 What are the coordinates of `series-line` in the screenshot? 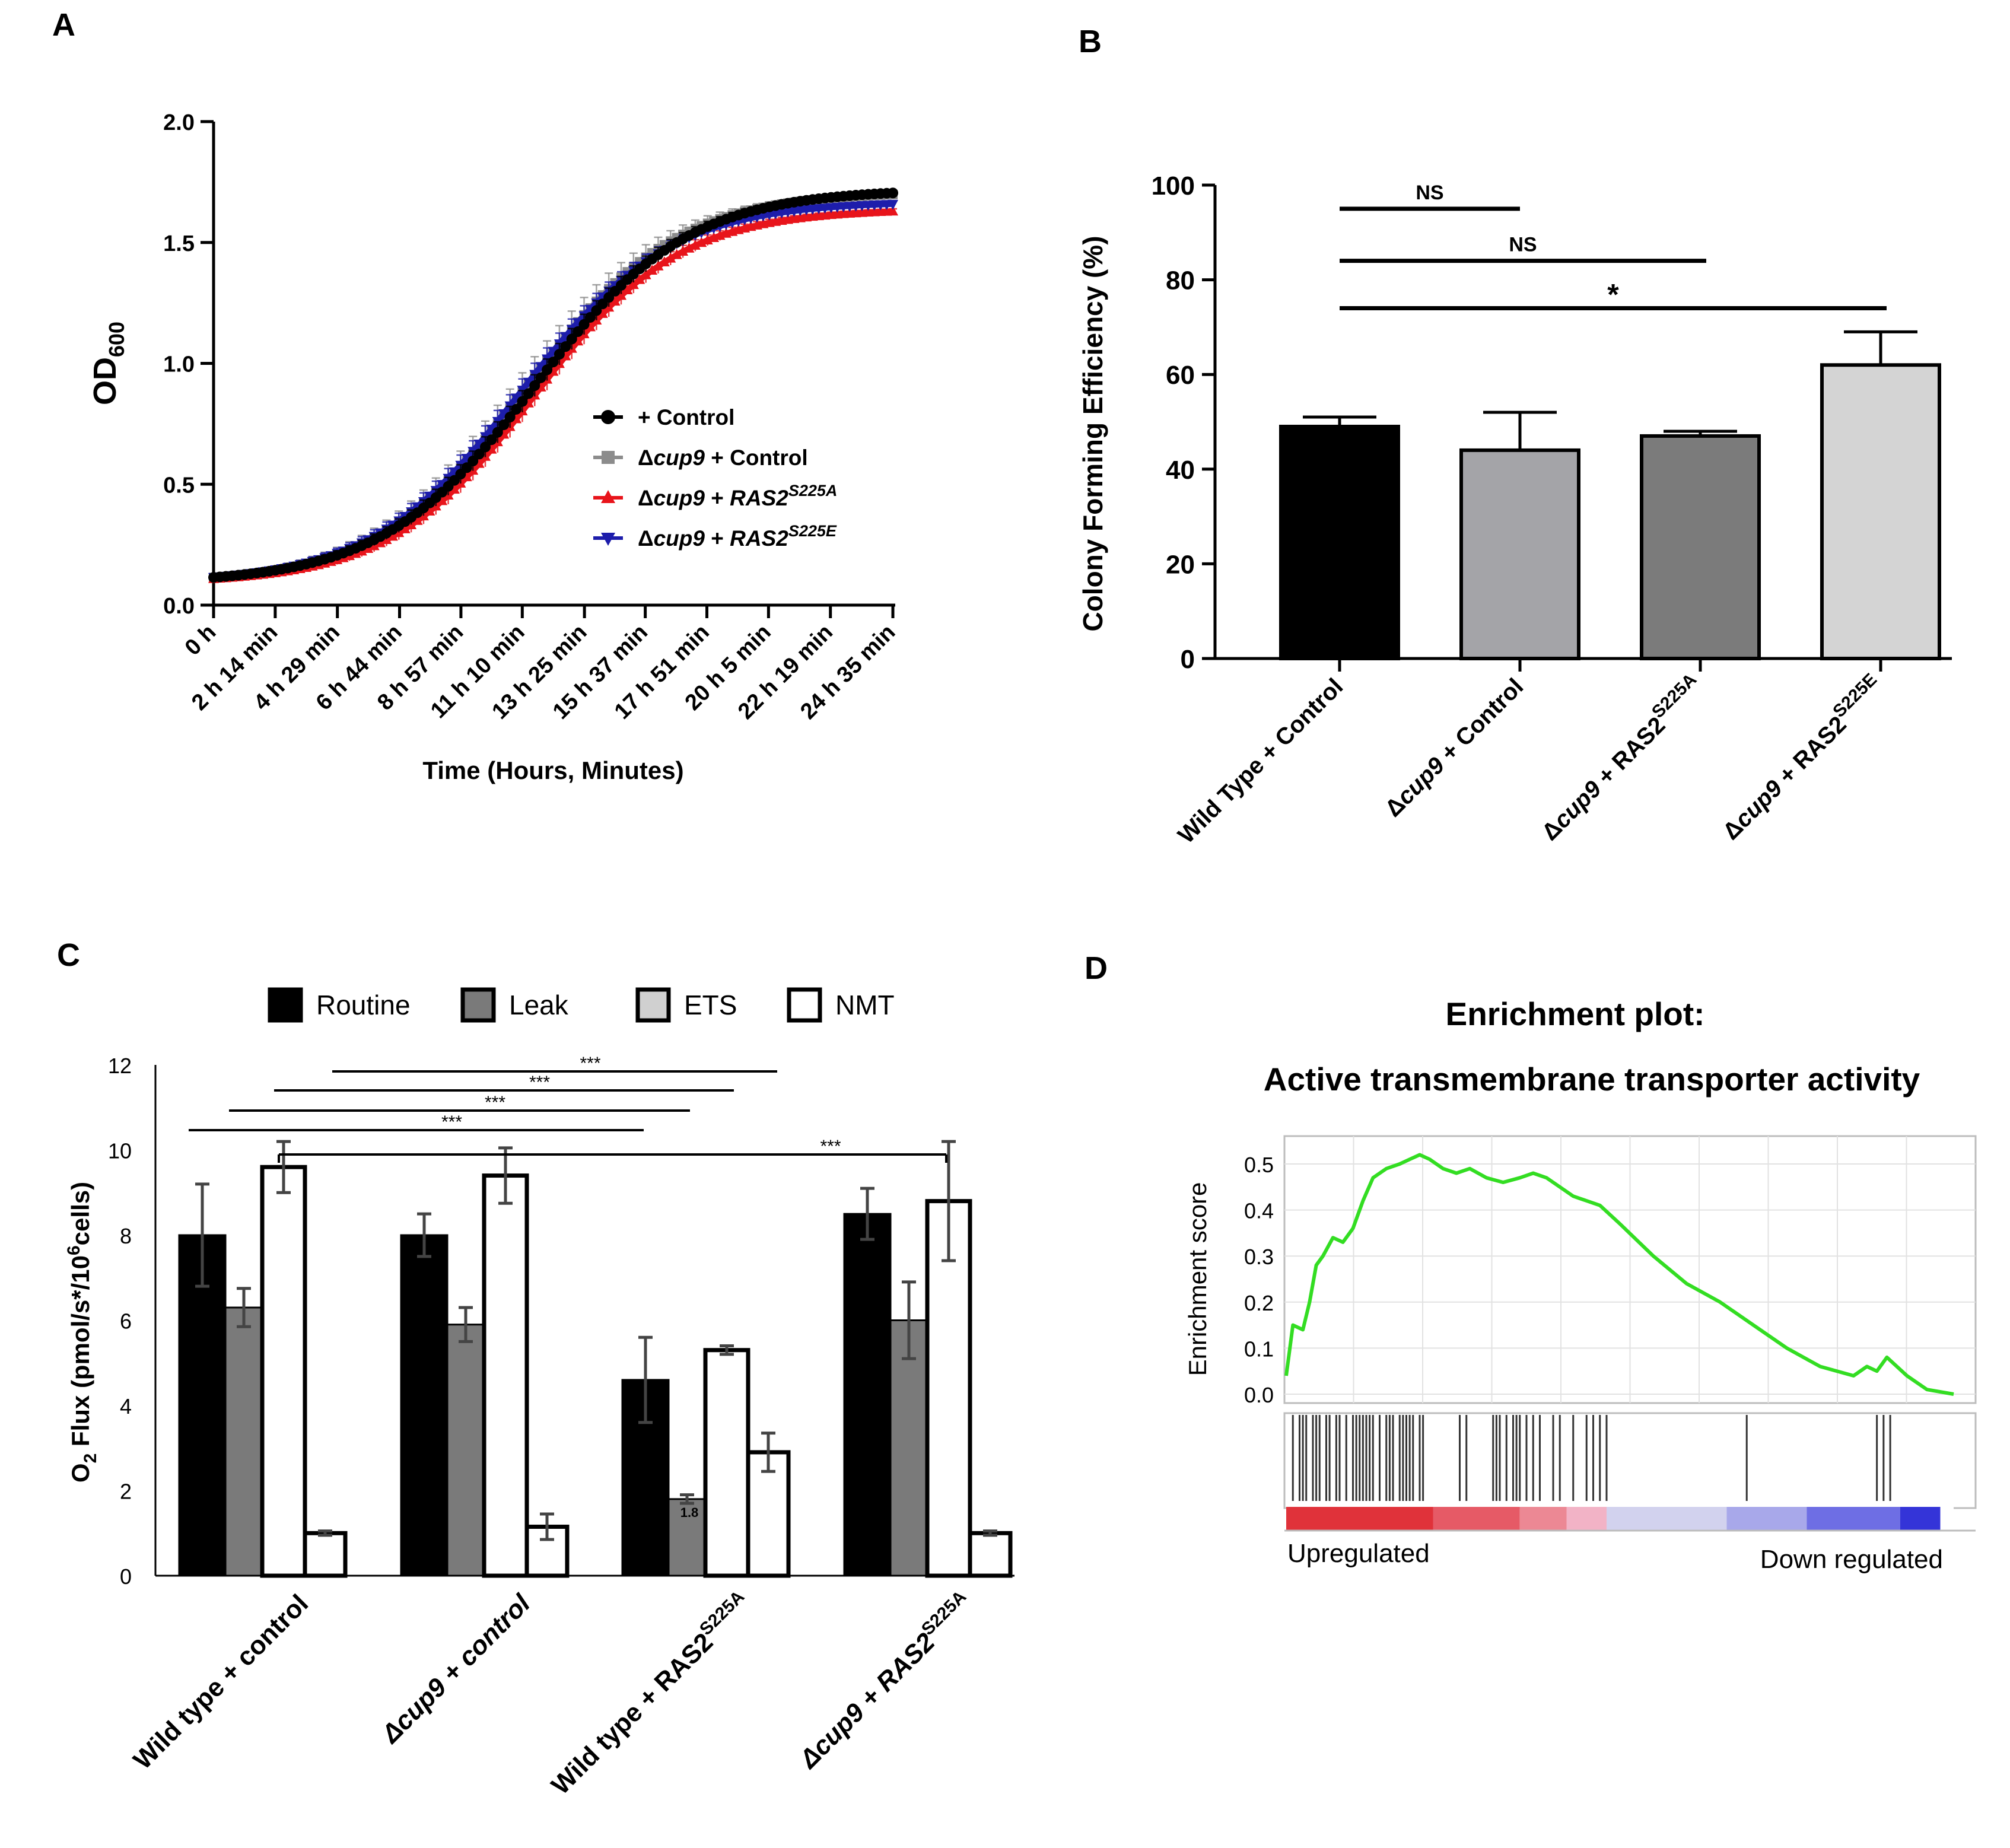 It's located at (553, 386).